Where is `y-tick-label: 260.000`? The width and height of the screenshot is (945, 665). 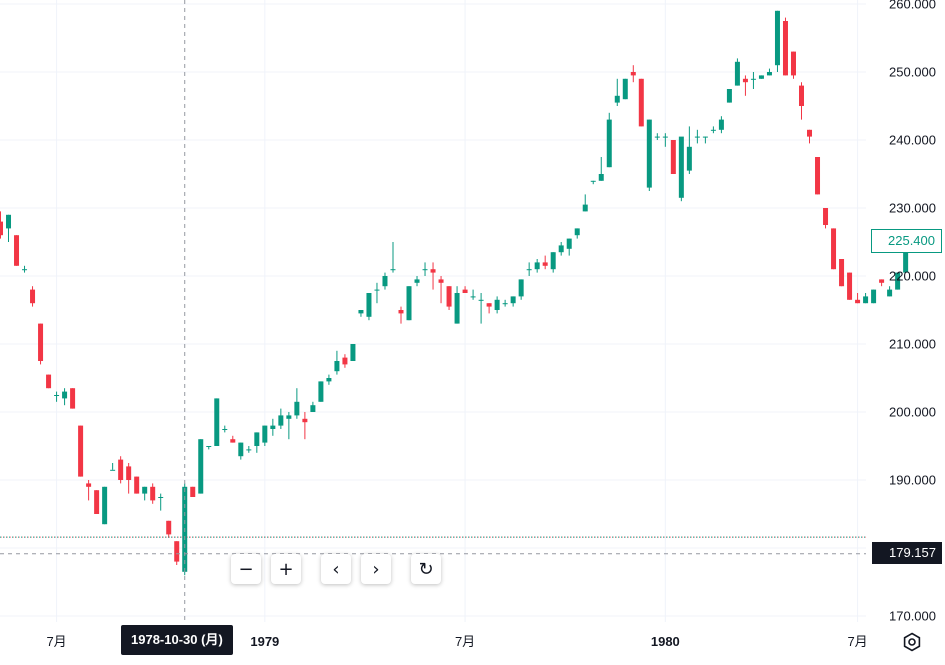
y-tick-label: 260.000 is located at coordinates (912, 6).